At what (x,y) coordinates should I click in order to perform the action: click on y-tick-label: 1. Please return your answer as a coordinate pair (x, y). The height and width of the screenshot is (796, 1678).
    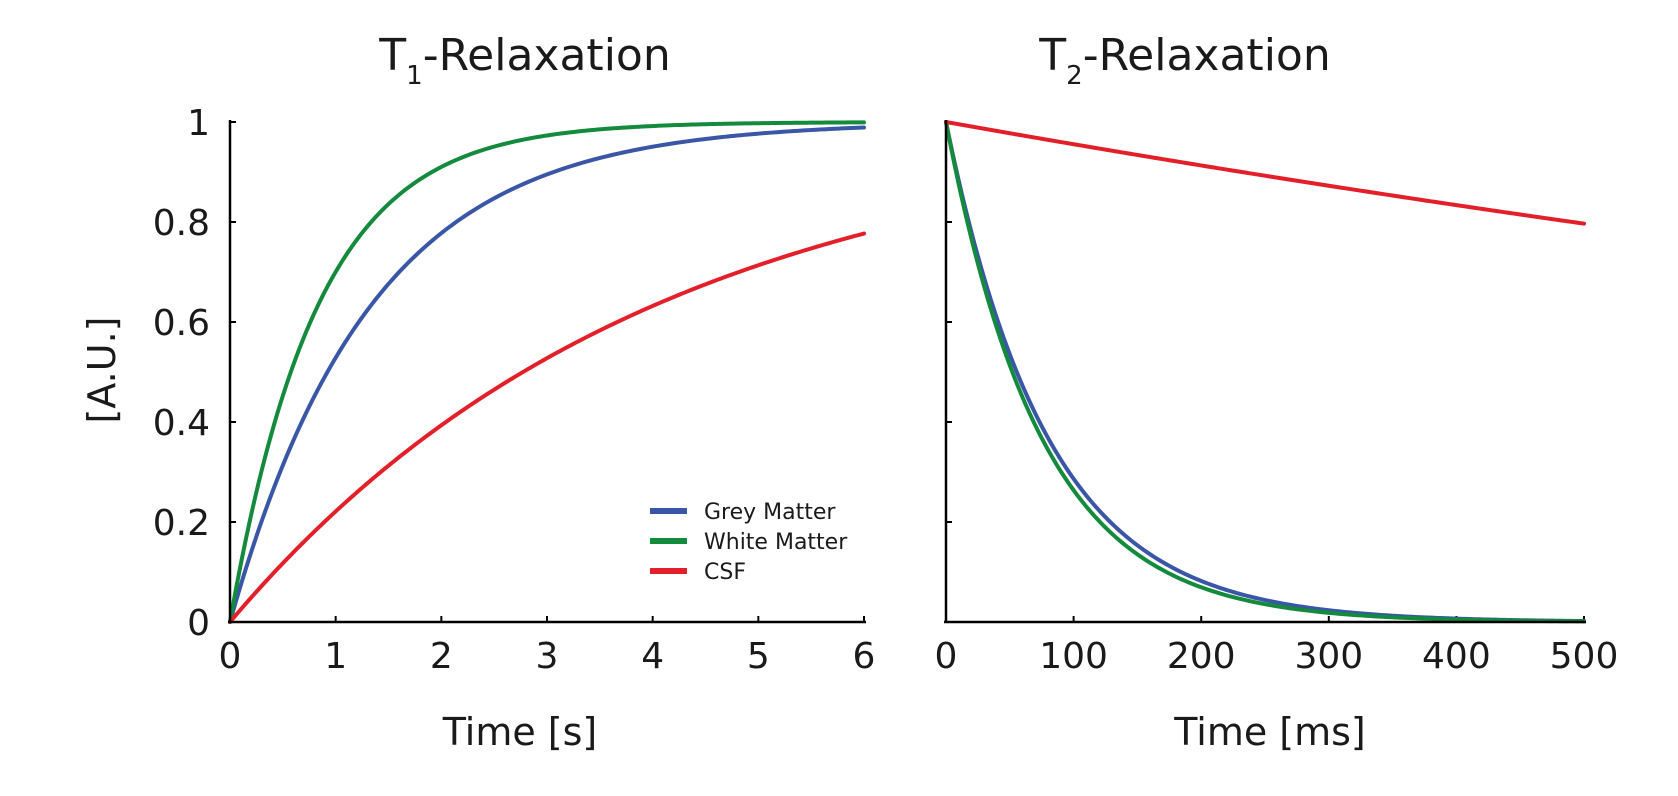
    Looking at the image, I should click on (198, 123).